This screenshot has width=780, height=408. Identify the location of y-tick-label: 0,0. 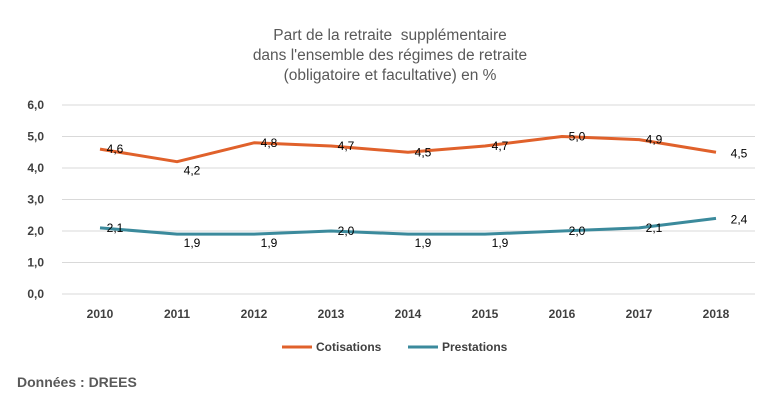
(35, 294).